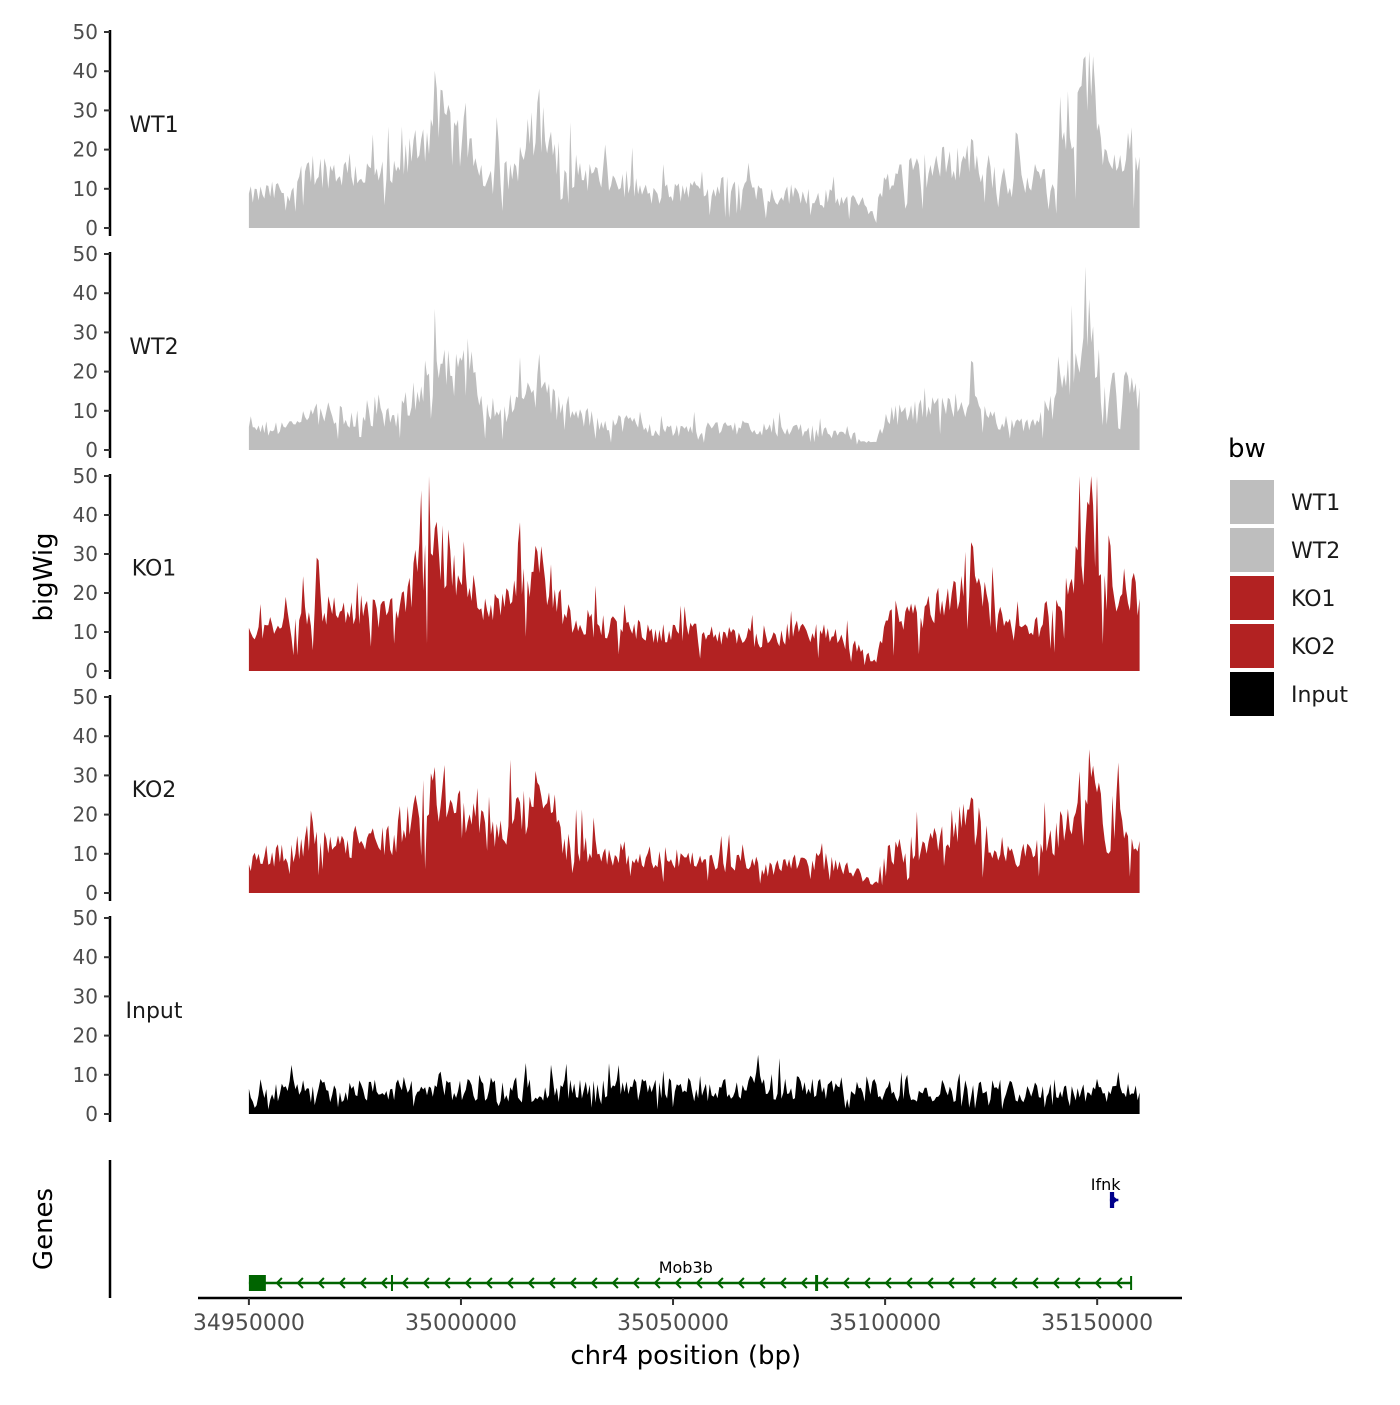 Image resolution: width=1400 pixels, height=1405 pixels. Describe the element at coordinates (1252, 694) in the screenshot. I see `legend-swatch-Input` at that location.